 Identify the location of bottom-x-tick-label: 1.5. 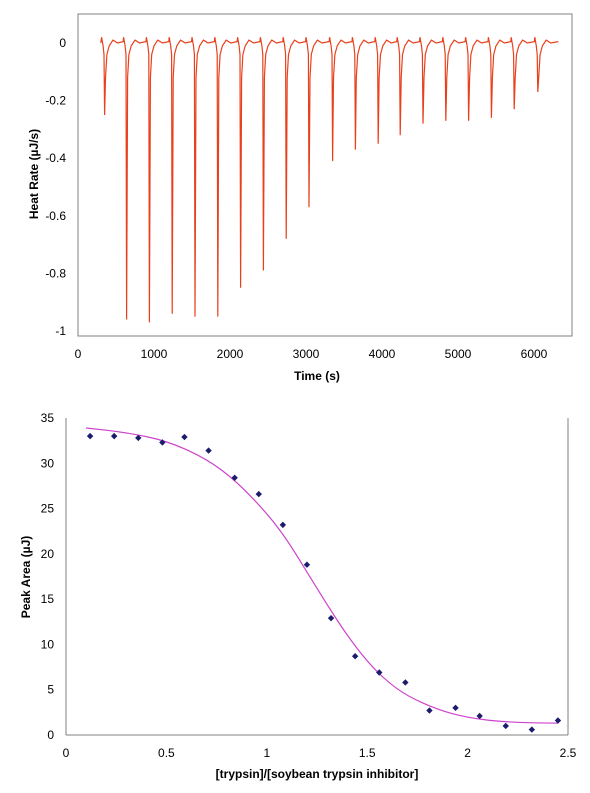
(367, 753).